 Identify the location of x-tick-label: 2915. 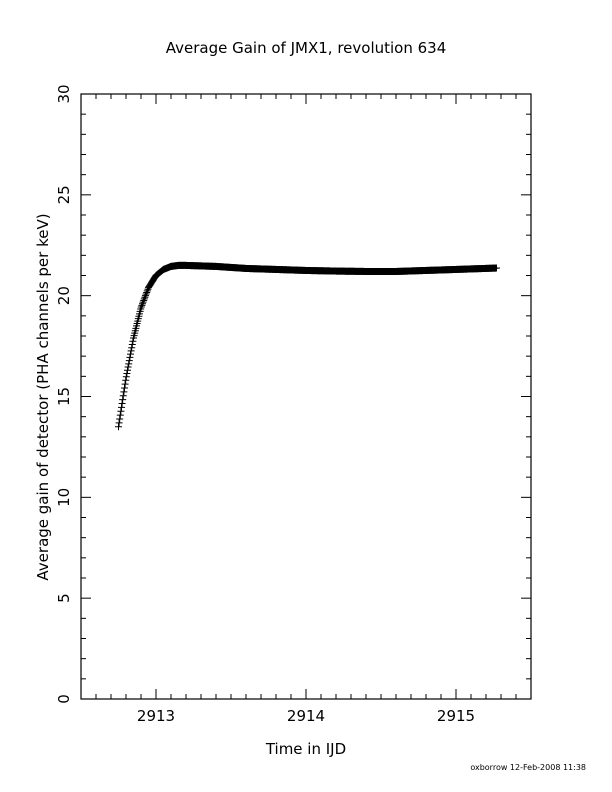
(456, 716).